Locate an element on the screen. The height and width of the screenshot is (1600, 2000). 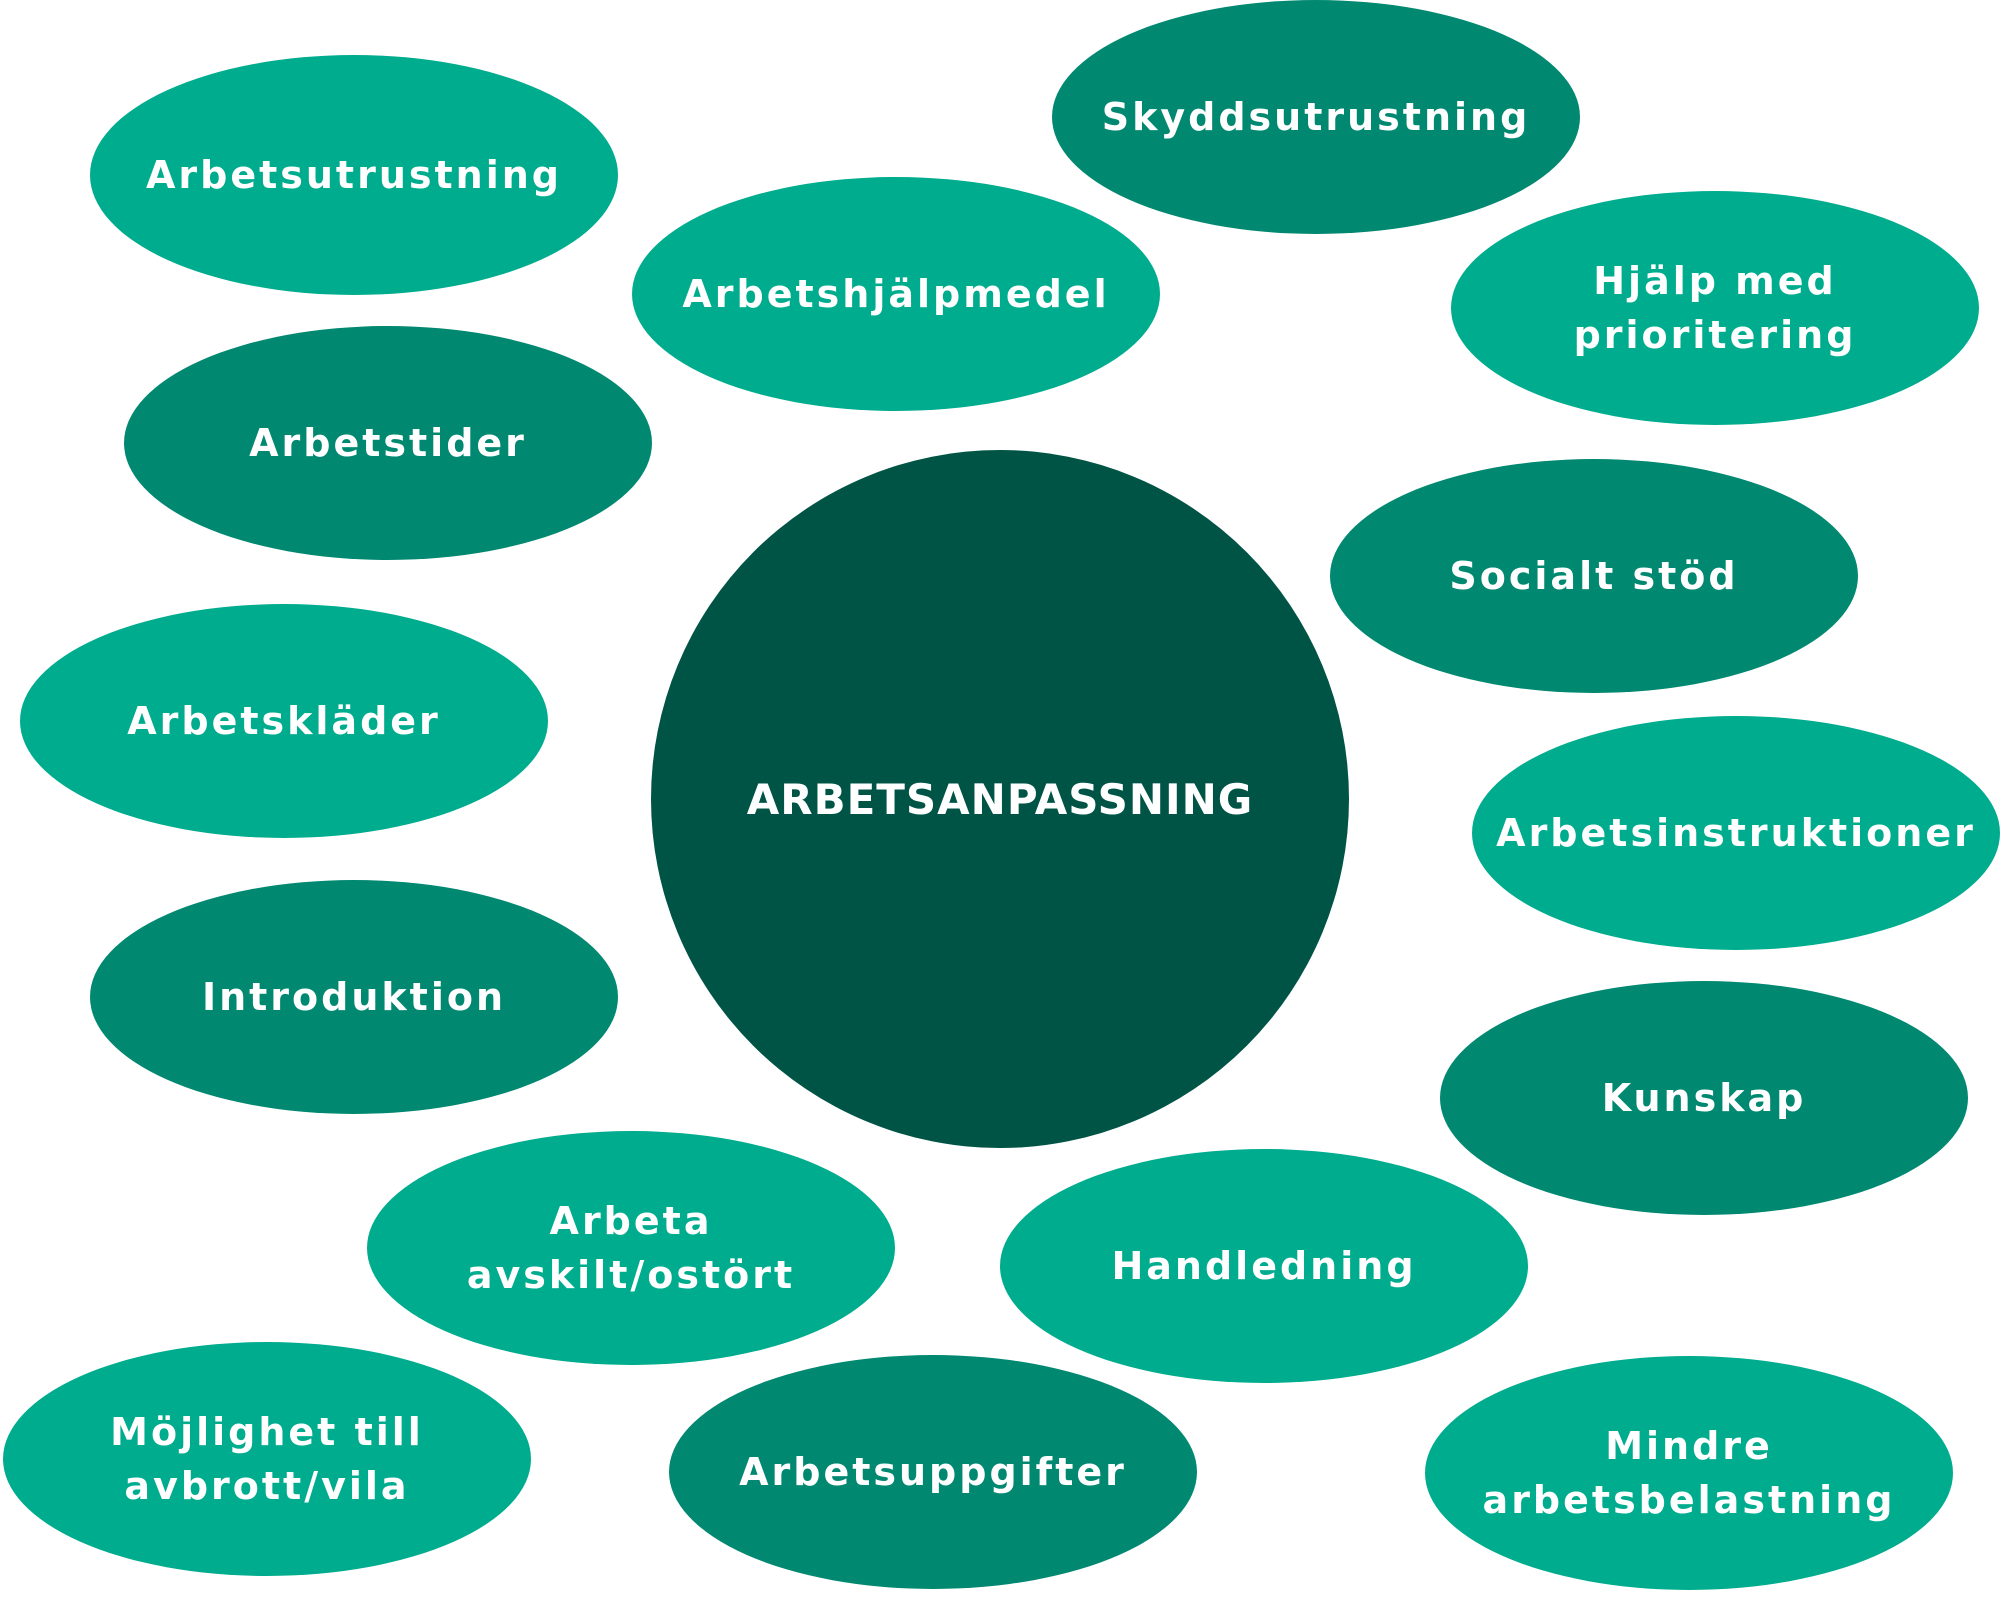
bubble-hjalp-med-prioritering: Hjälp med prioritering is located at coordinates (1715, 308).